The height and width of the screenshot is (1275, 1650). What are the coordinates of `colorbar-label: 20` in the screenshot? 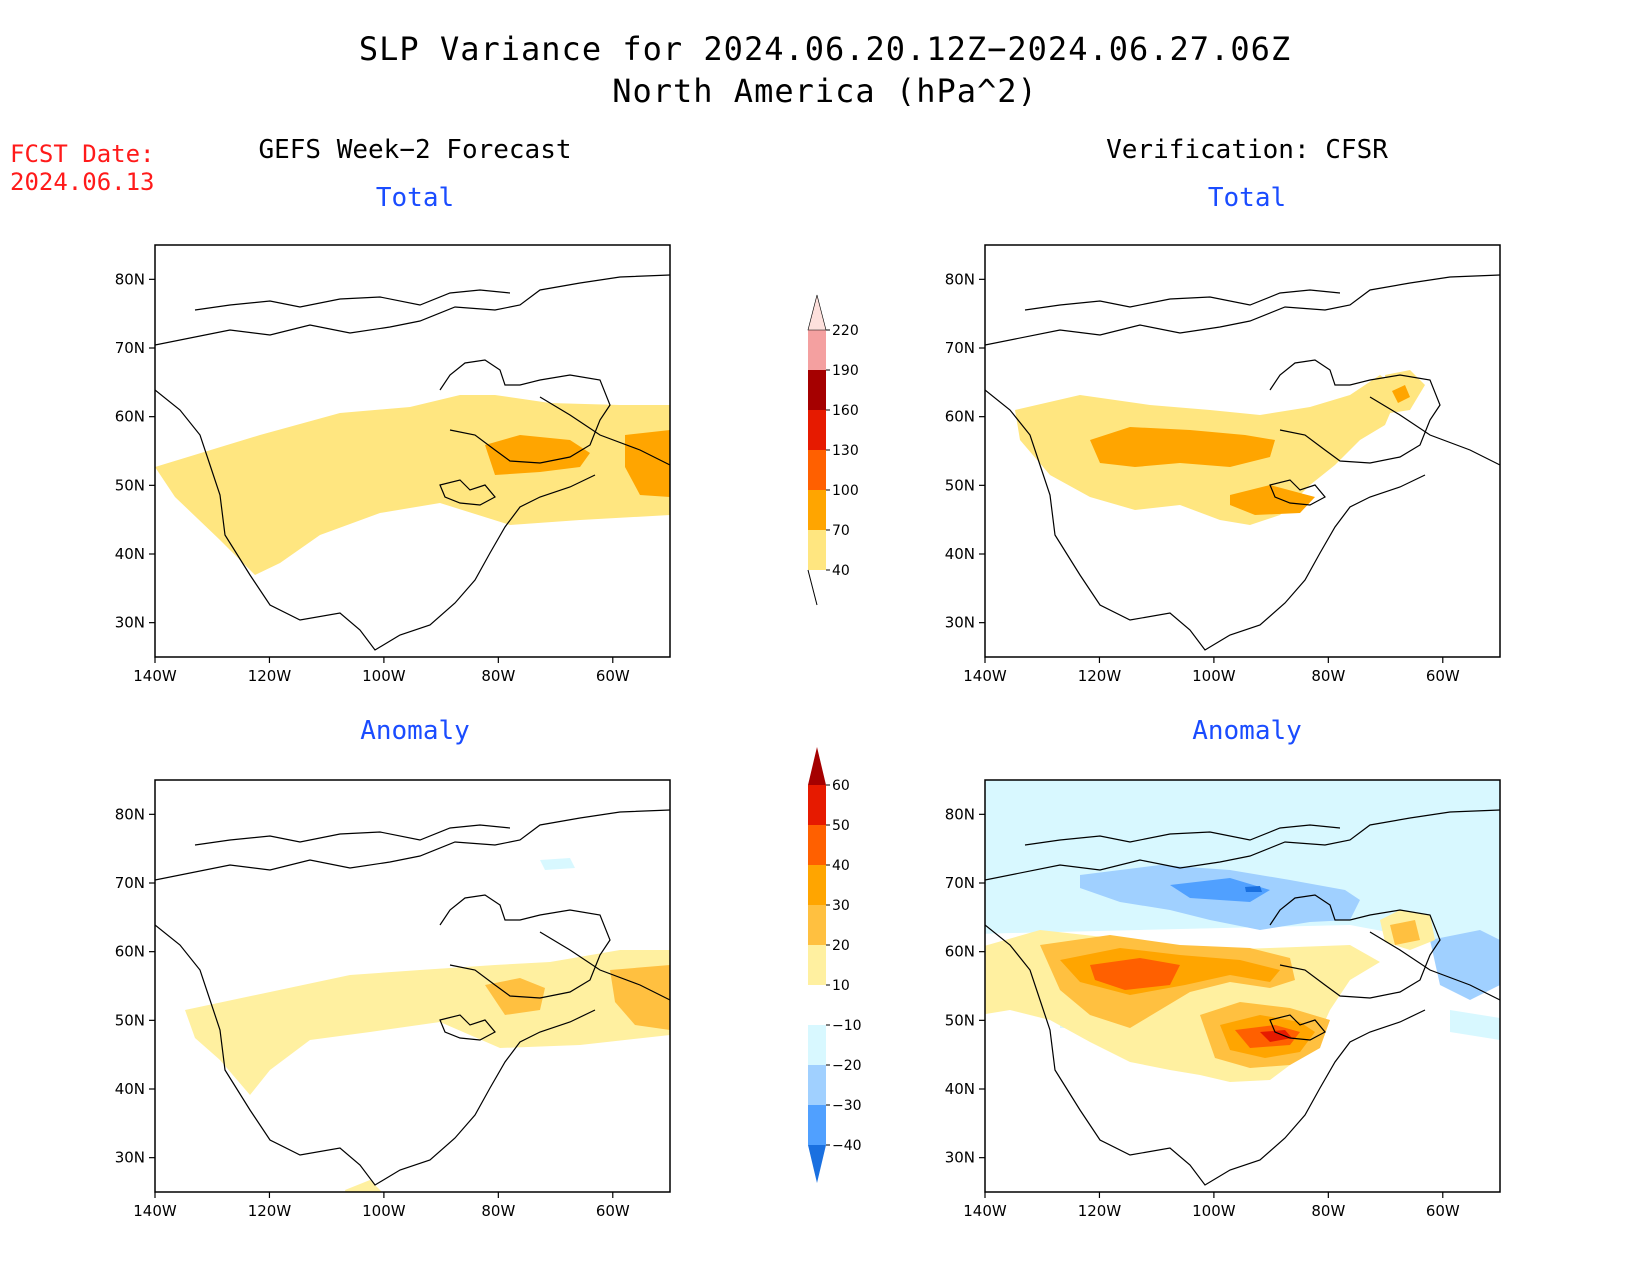 It's located at (841, 946).